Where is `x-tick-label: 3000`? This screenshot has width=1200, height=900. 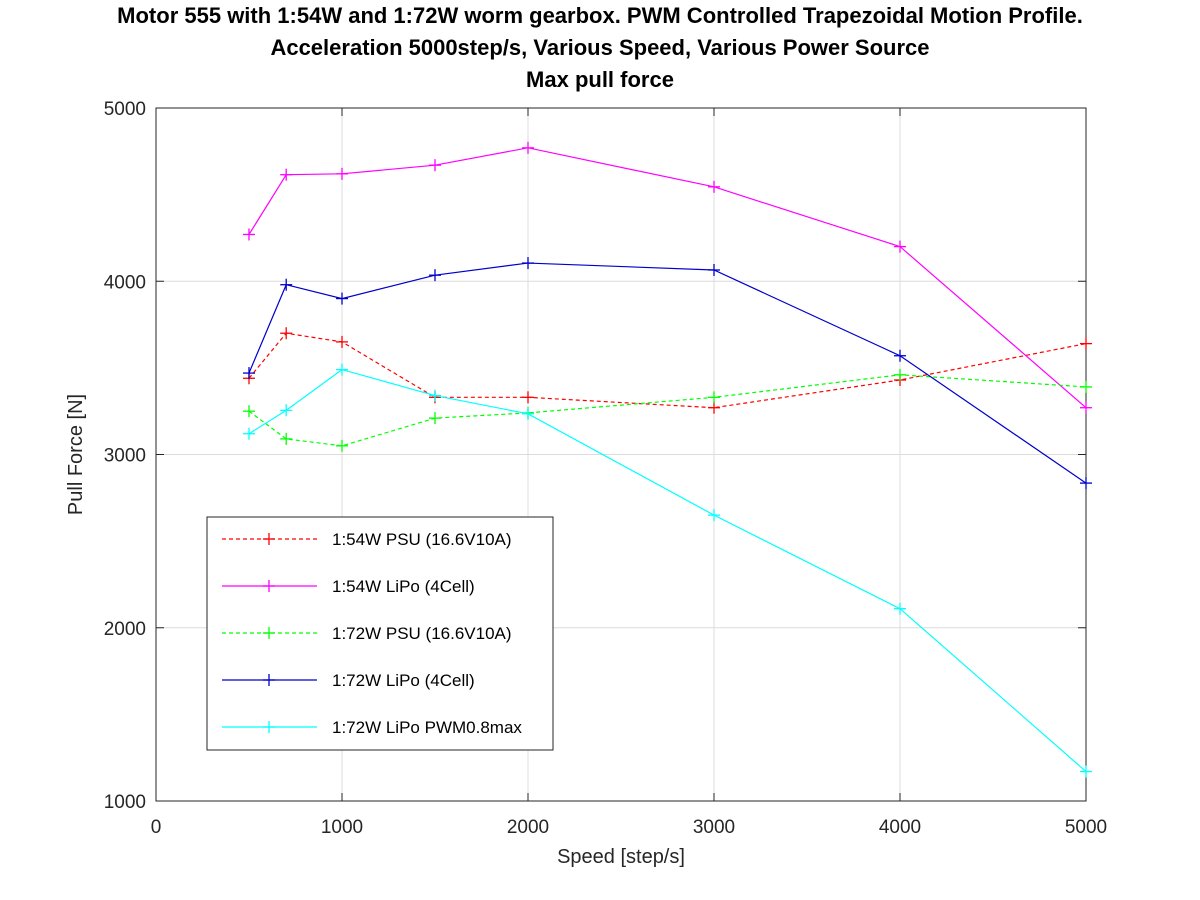
x-tick-label: 3000 is located at coordinates (714, 827).